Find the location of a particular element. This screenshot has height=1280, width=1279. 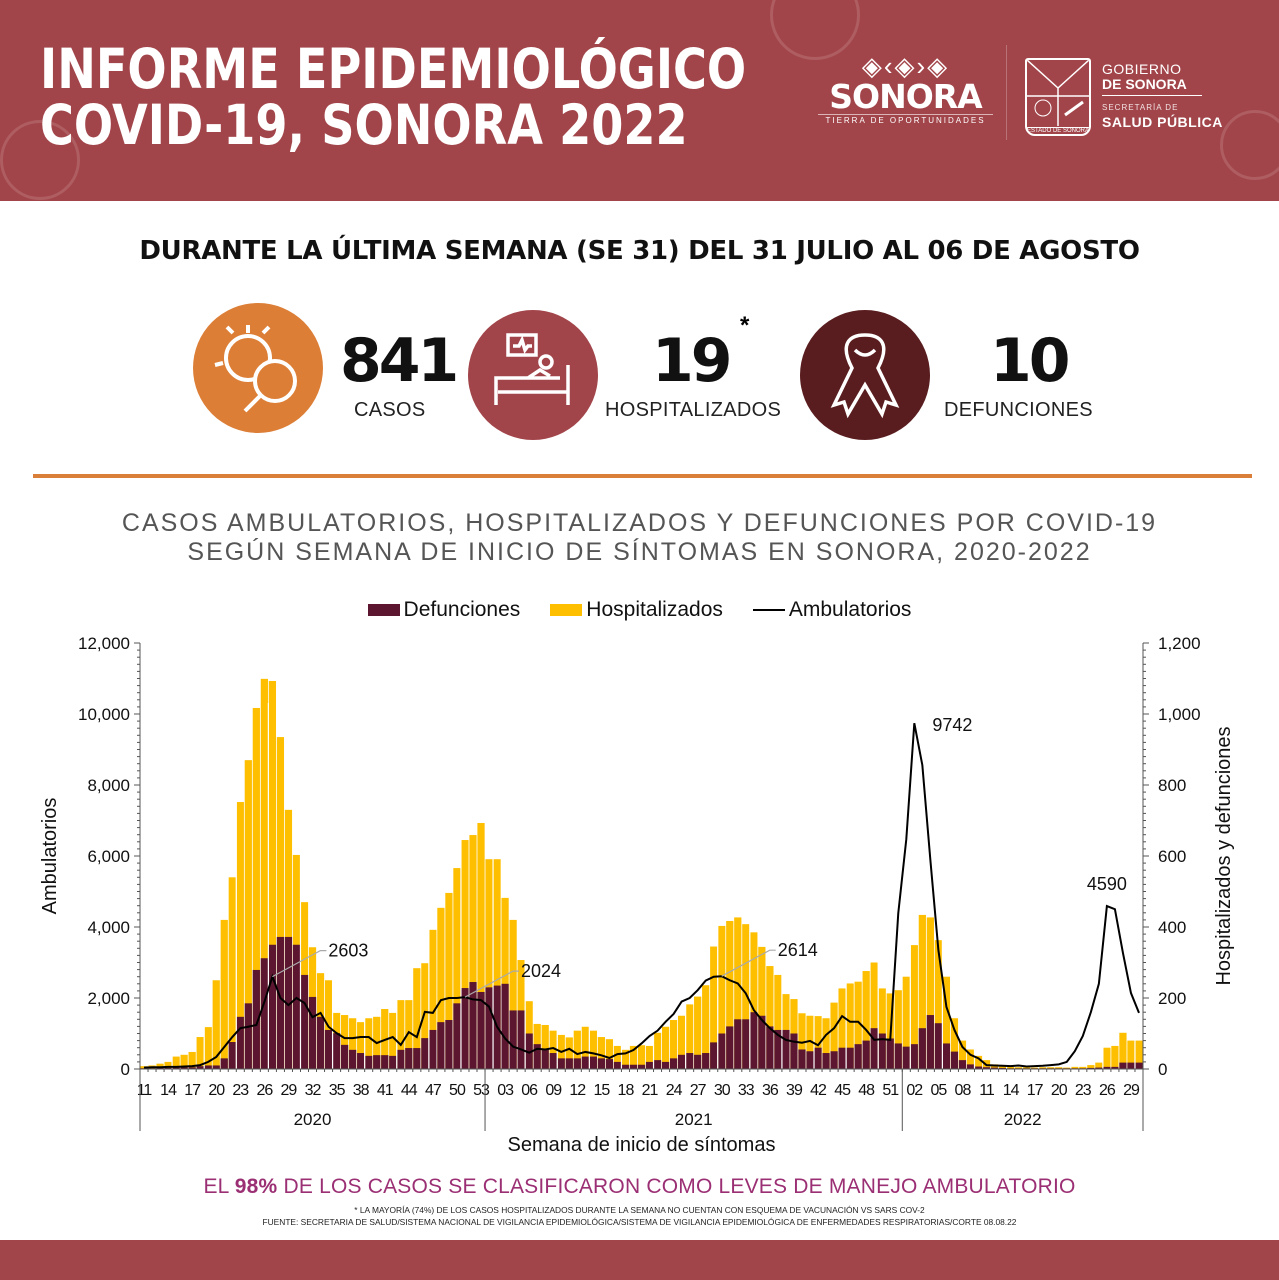

right-tick-label: 1,000 is located at coordinates (1179, 714).